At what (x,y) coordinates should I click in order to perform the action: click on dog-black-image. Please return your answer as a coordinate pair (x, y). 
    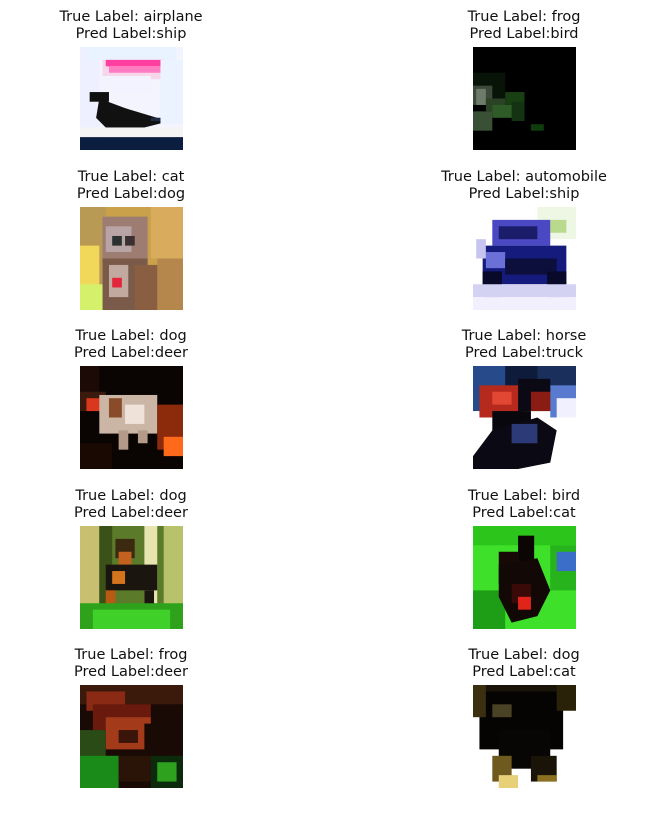
    Looking at the image, I should click on (524, 736).